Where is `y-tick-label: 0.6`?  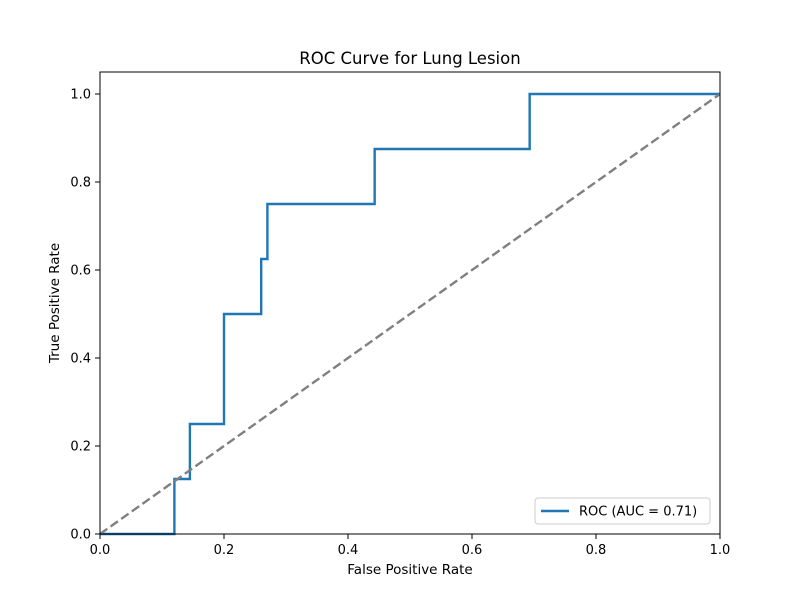
y-tick-label: 0.6 is located at coordinates (80, 271).